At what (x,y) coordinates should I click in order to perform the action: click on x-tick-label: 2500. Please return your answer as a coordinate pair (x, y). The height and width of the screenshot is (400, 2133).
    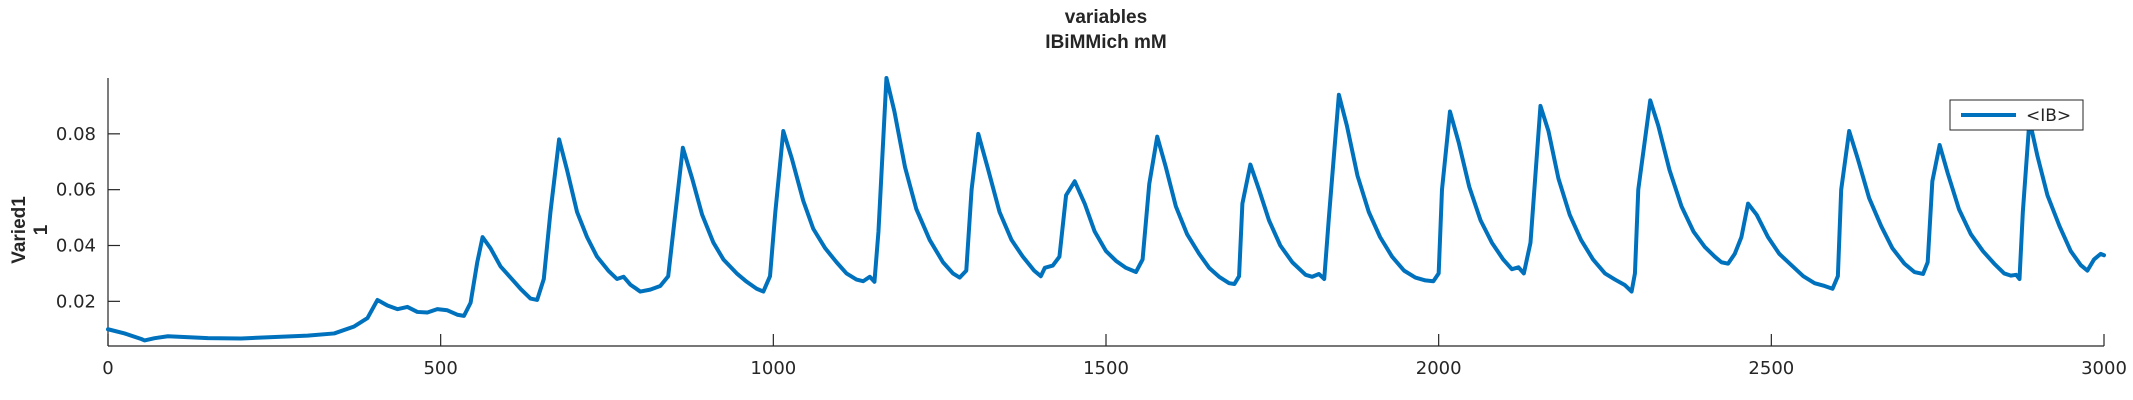
    Looking at the image, I should click on (1771, 368).